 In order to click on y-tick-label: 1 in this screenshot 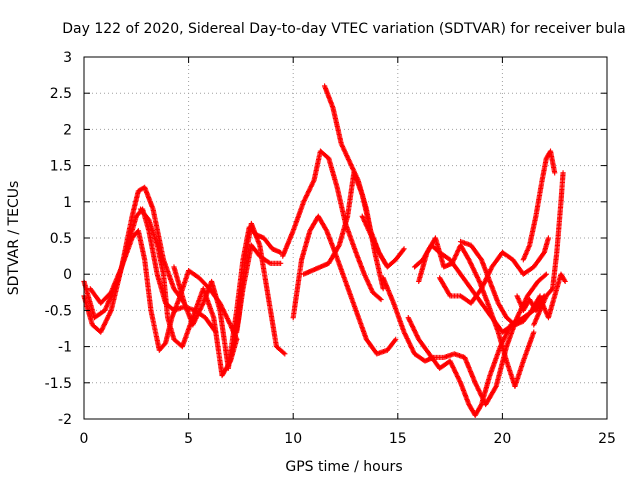, I will do `click(67, 203)`.